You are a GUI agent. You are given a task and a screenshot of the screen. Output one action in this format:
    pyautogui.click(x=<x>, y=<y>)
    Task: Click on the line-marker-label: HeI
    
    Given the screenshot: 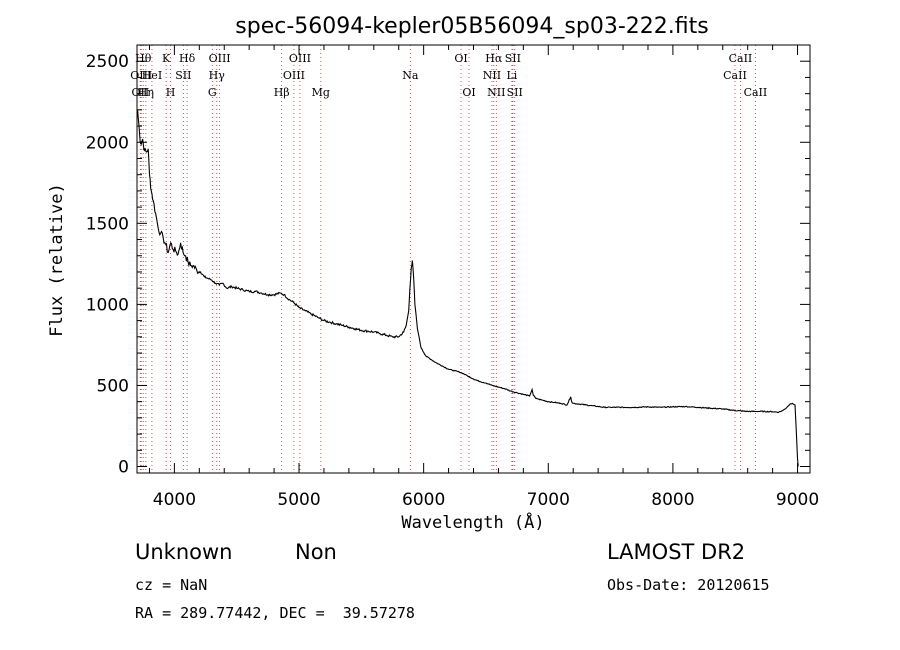 What is the action you would take?
    pyautogui.click(x=152, y=75)
    